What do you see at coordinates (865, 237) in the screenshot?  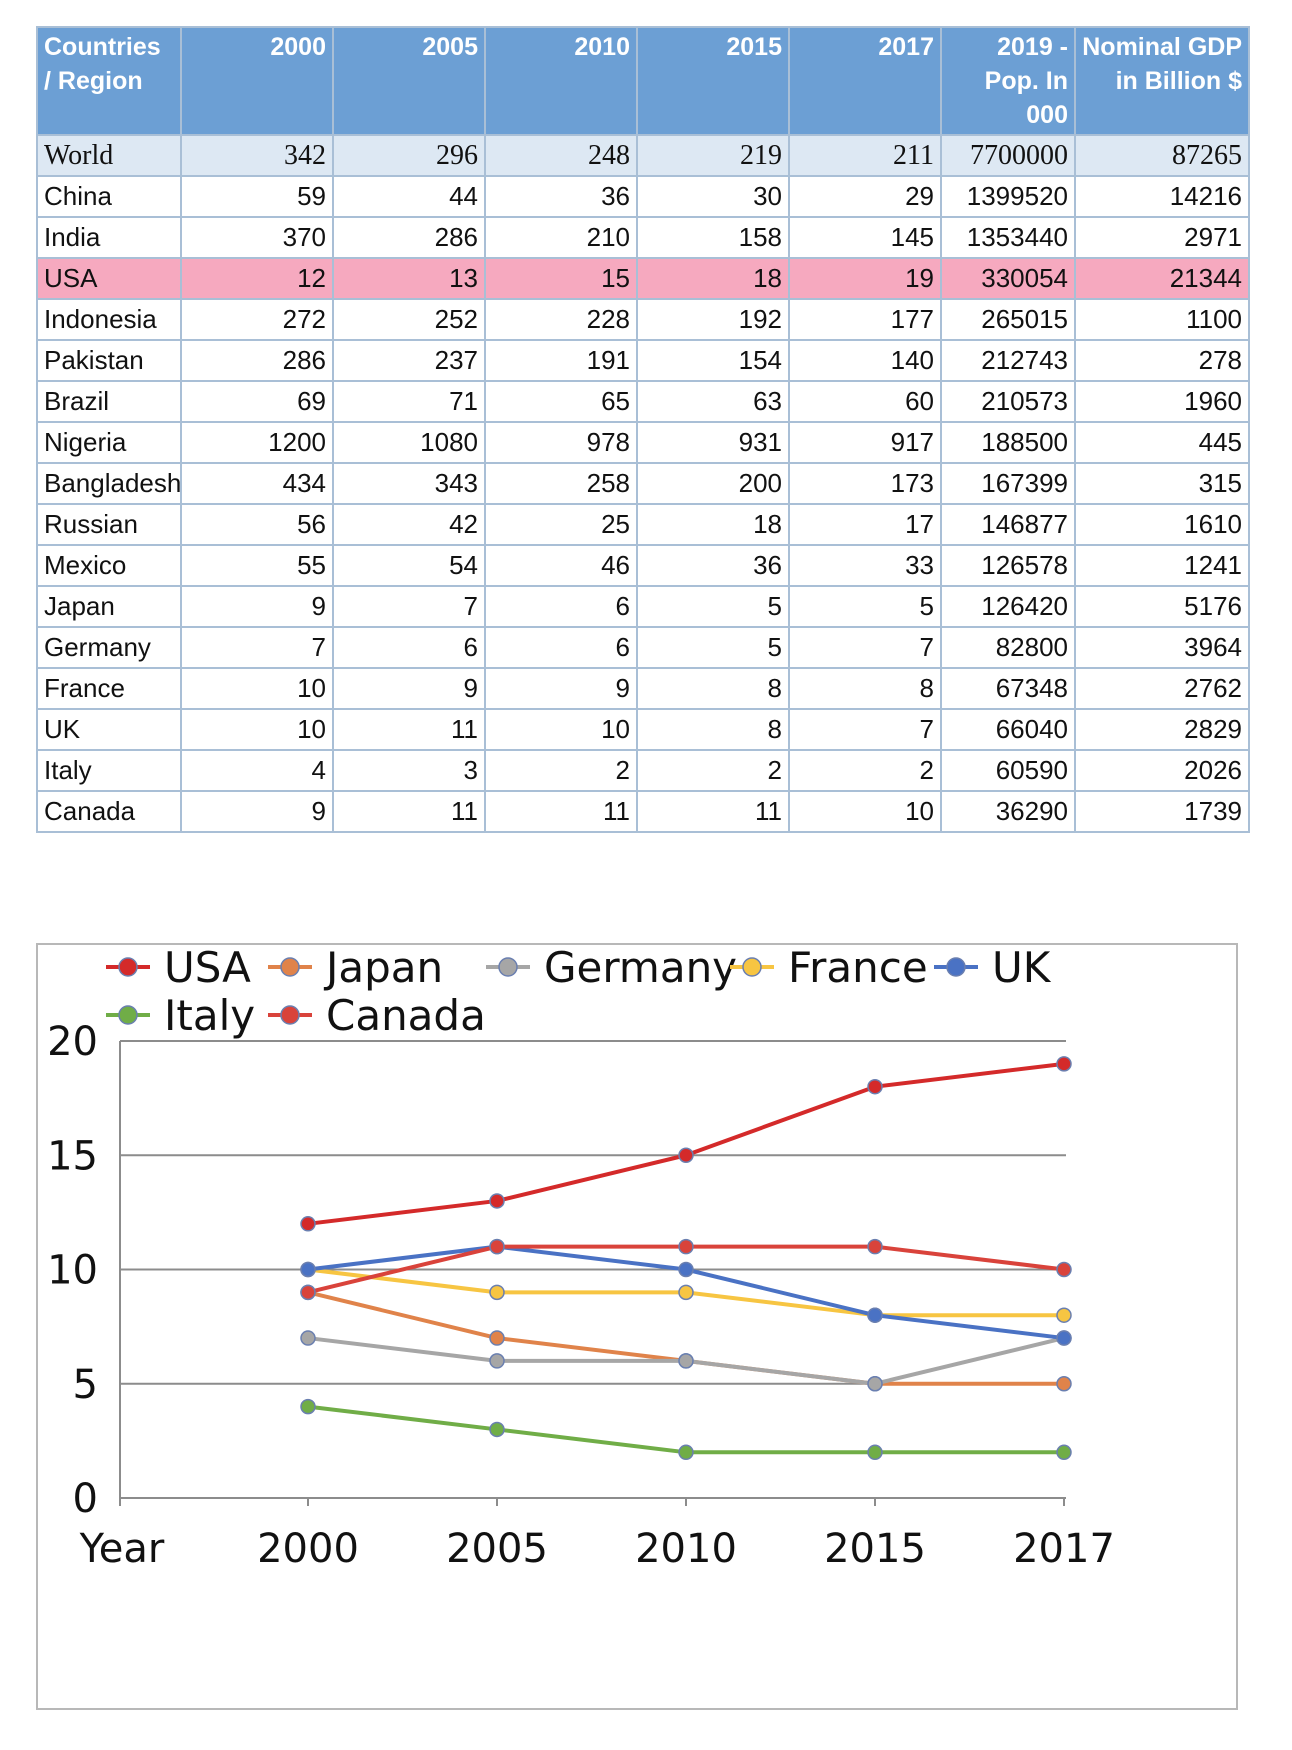 I see `table-cell: 145` at bounding box center [865, 237].